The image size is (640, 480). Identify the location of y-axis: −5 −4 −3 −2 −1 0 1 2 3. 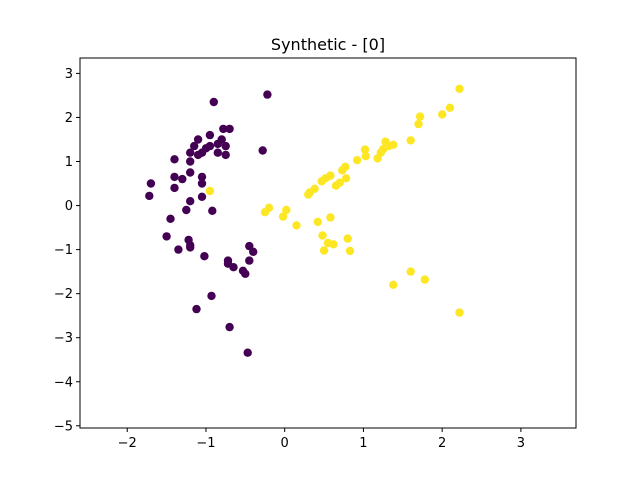
(67, 250).